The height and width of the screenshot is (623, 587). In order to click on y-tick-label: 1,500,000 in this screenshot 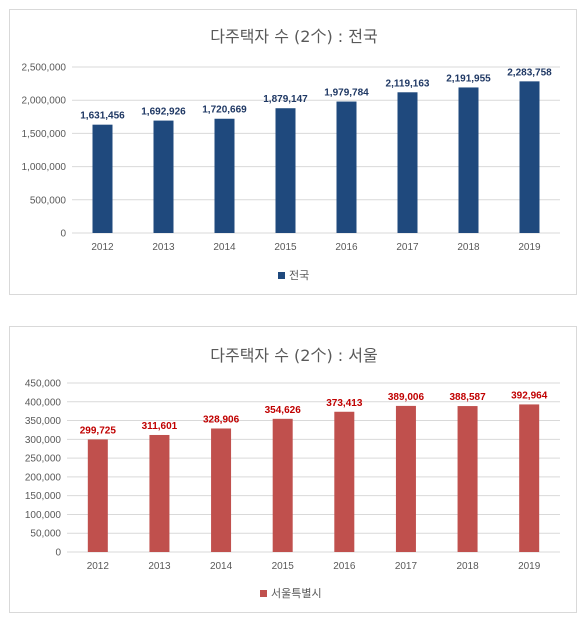, I will do `click(44, 134)`.